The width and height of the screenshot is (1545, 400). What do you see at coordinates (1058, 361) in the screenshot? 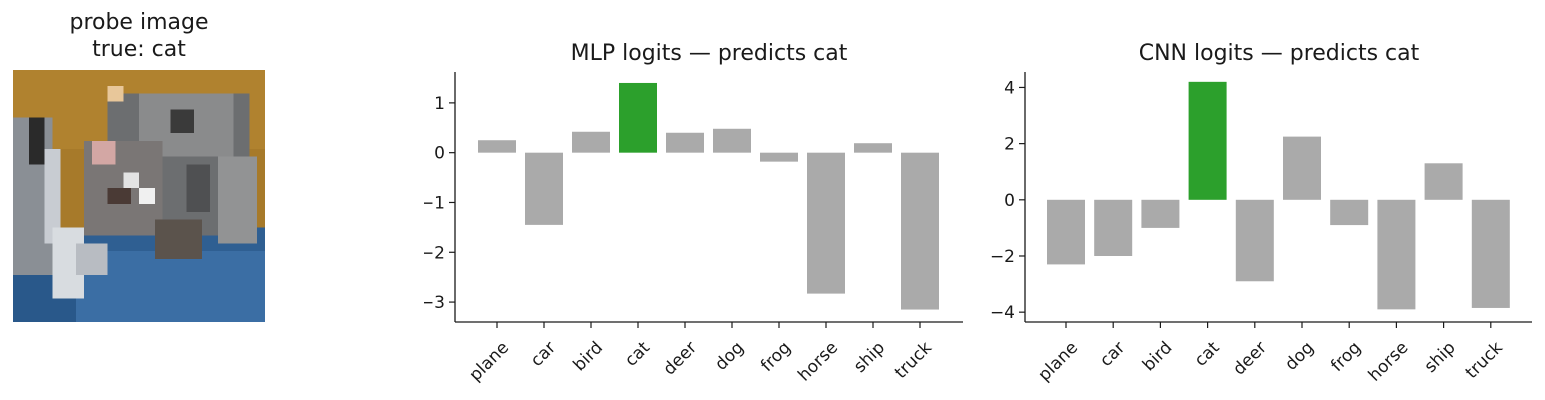
I see `cnn-xtick-label: plane` at bounding box center [1058, 361].